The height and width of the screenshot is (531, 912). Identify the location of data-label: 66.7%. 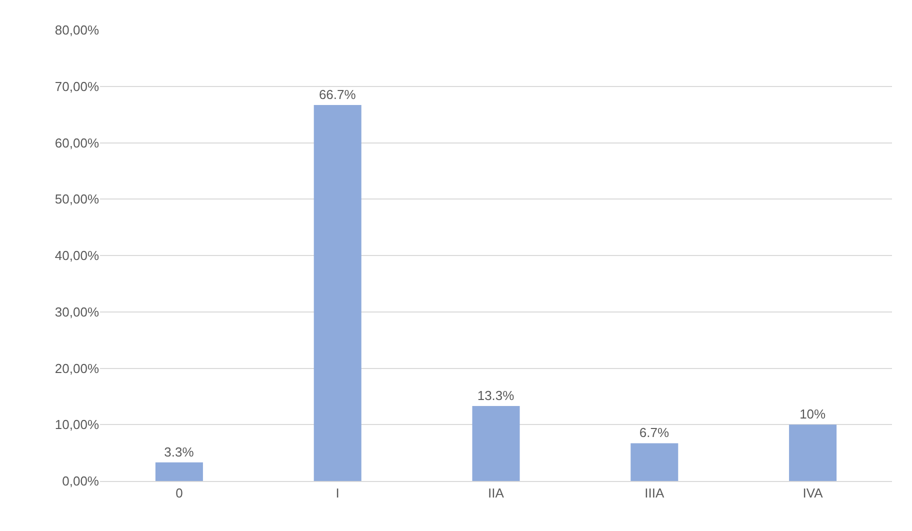
(337, 94).